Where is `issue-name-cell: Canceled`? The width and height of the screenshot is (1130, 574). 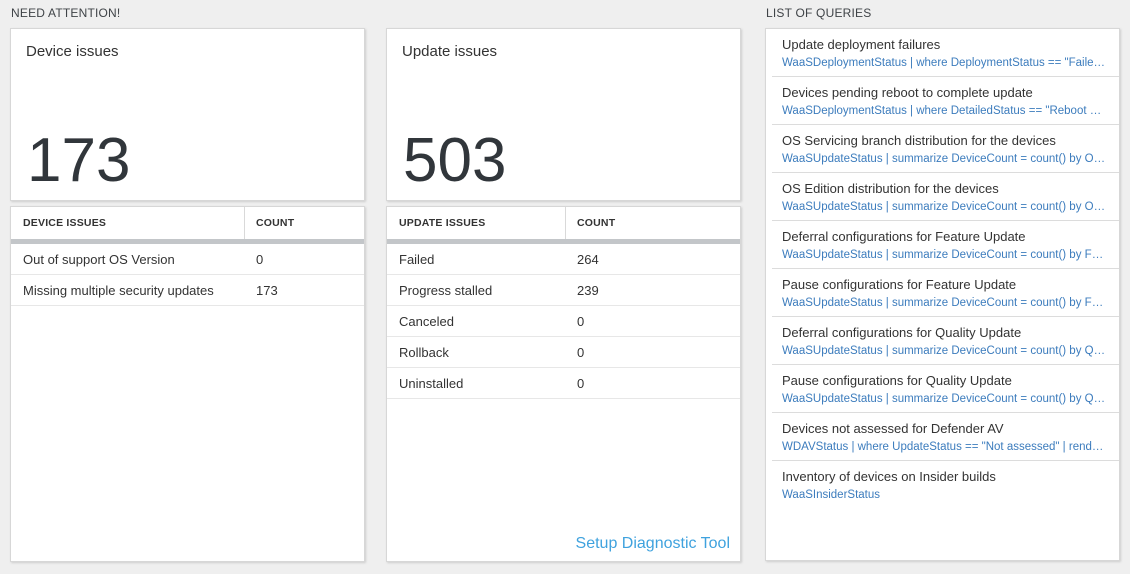 issue-name-cell: Canceled is located at coordinates (426, 321).